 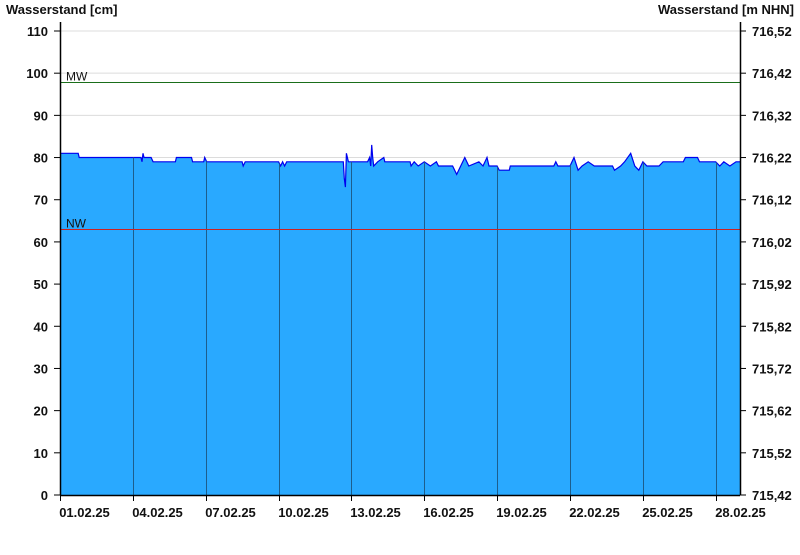 What do you see at coordinates (594, 512) in the screenshot?
I see `x-tick-label: 22.02.25` at bounding box center [594, 512].